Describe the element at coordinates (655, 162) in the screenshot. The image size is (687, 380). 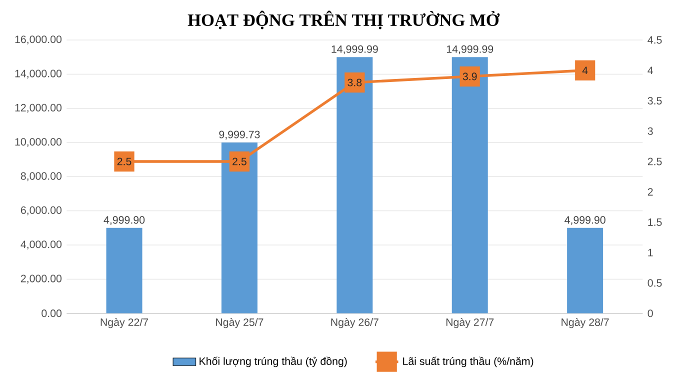
I see `y2-tick-label: 2.5` at that location.